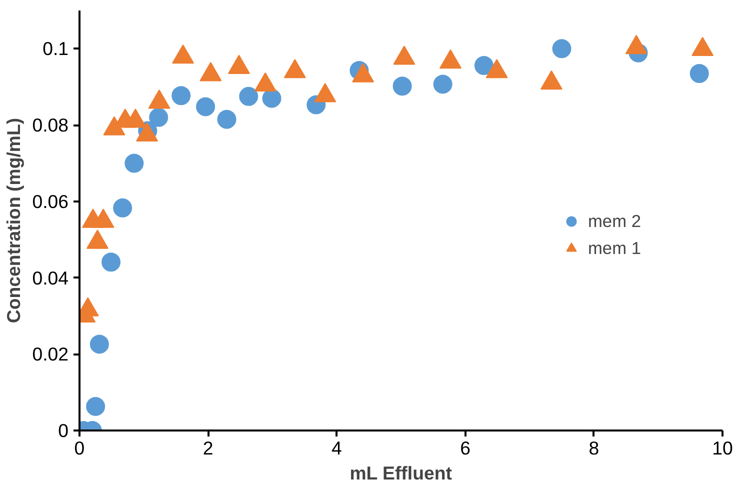 Image resolution: width=736 pixels, height=486 pixels. I want to click on x-tick-label: 2, so click(208, 448).